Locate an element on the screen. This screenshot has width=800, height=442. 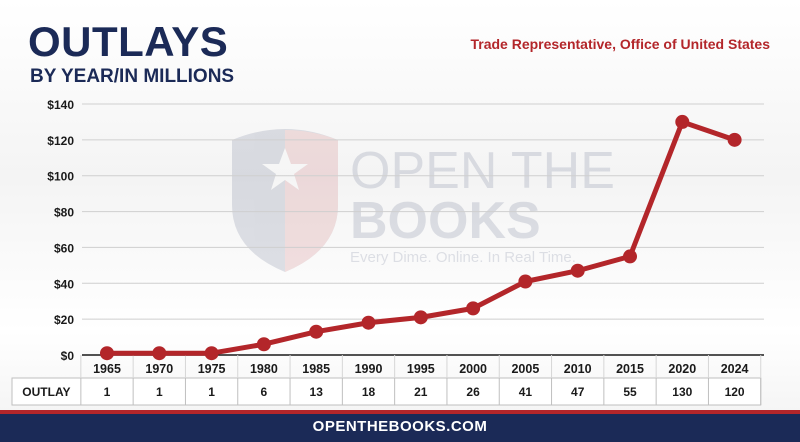
footer-link: OPENTHEBOOKS.COM is located at coordinates (400, 426).